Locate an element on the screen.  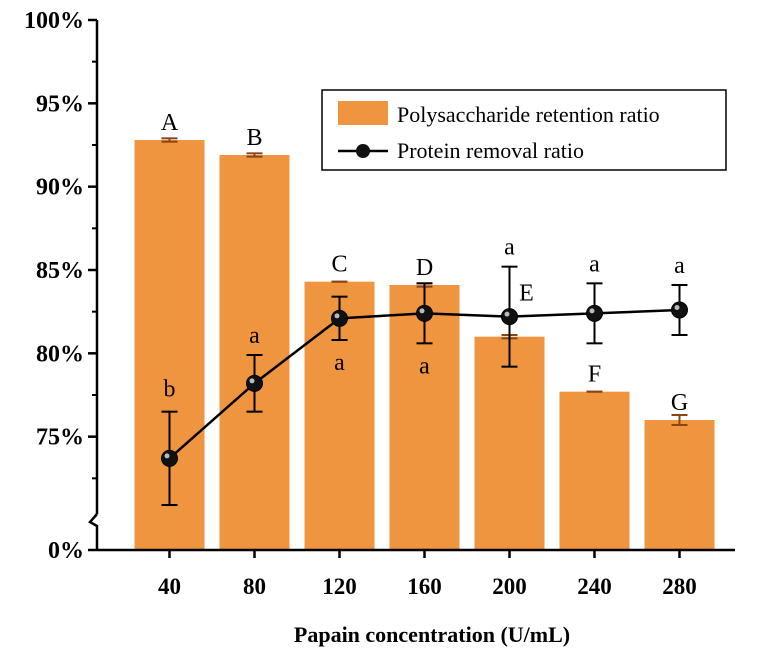
x-tick-label: 200 is located at coordinates (509, 586).